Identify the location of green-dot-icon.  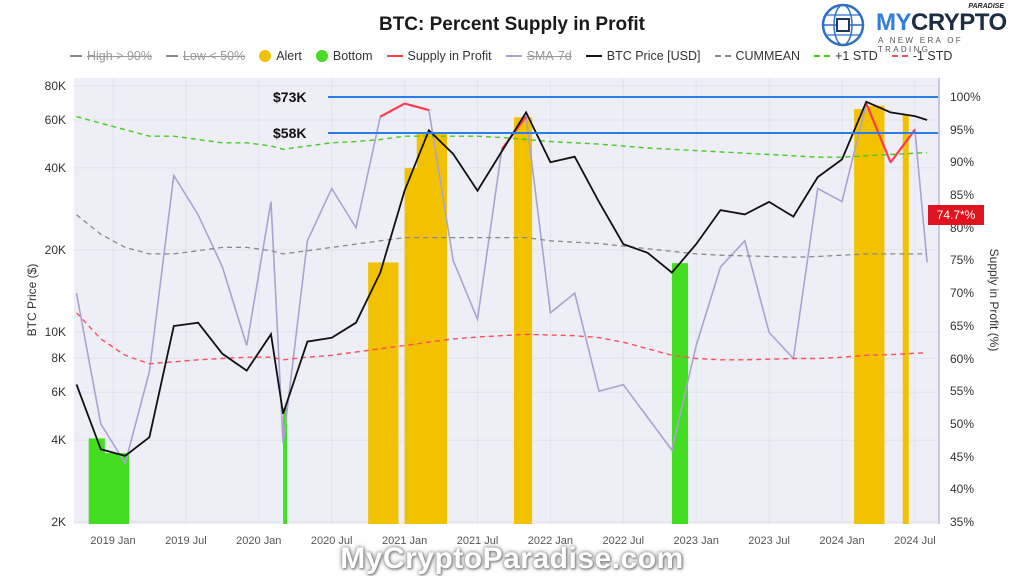
(321, 56).